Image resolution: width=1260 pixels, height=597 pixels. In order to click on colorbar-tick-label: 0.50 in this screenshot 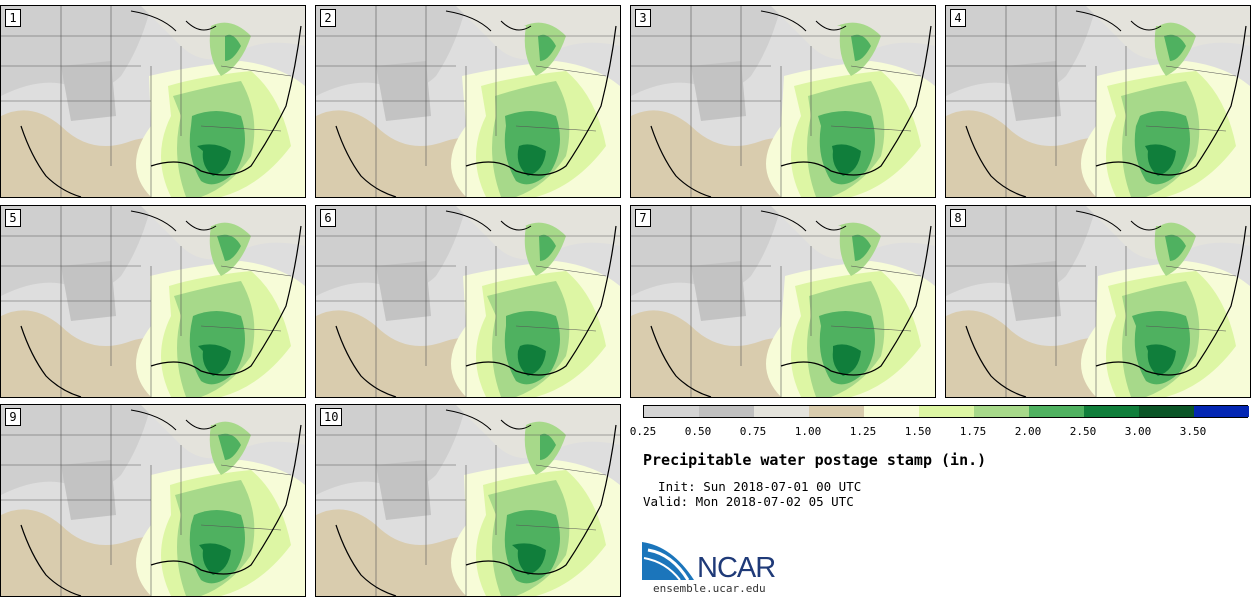, I will do `click(698, 431)`.